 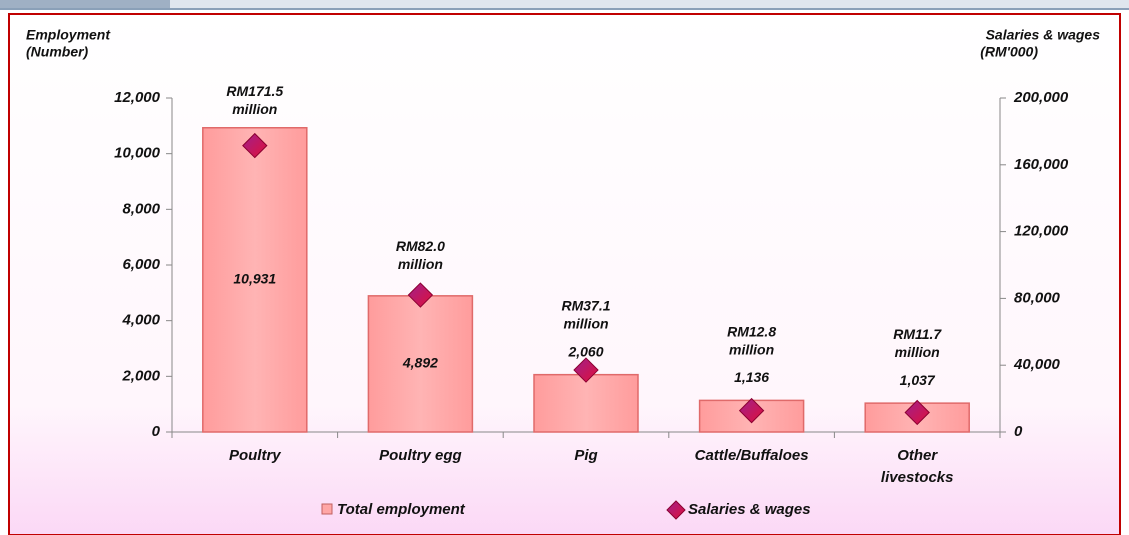 What do you see at coordinates (917, 466) in the screenshot?
I see `x-tick-label: Other livestocks` at bounding box center [917, 466].